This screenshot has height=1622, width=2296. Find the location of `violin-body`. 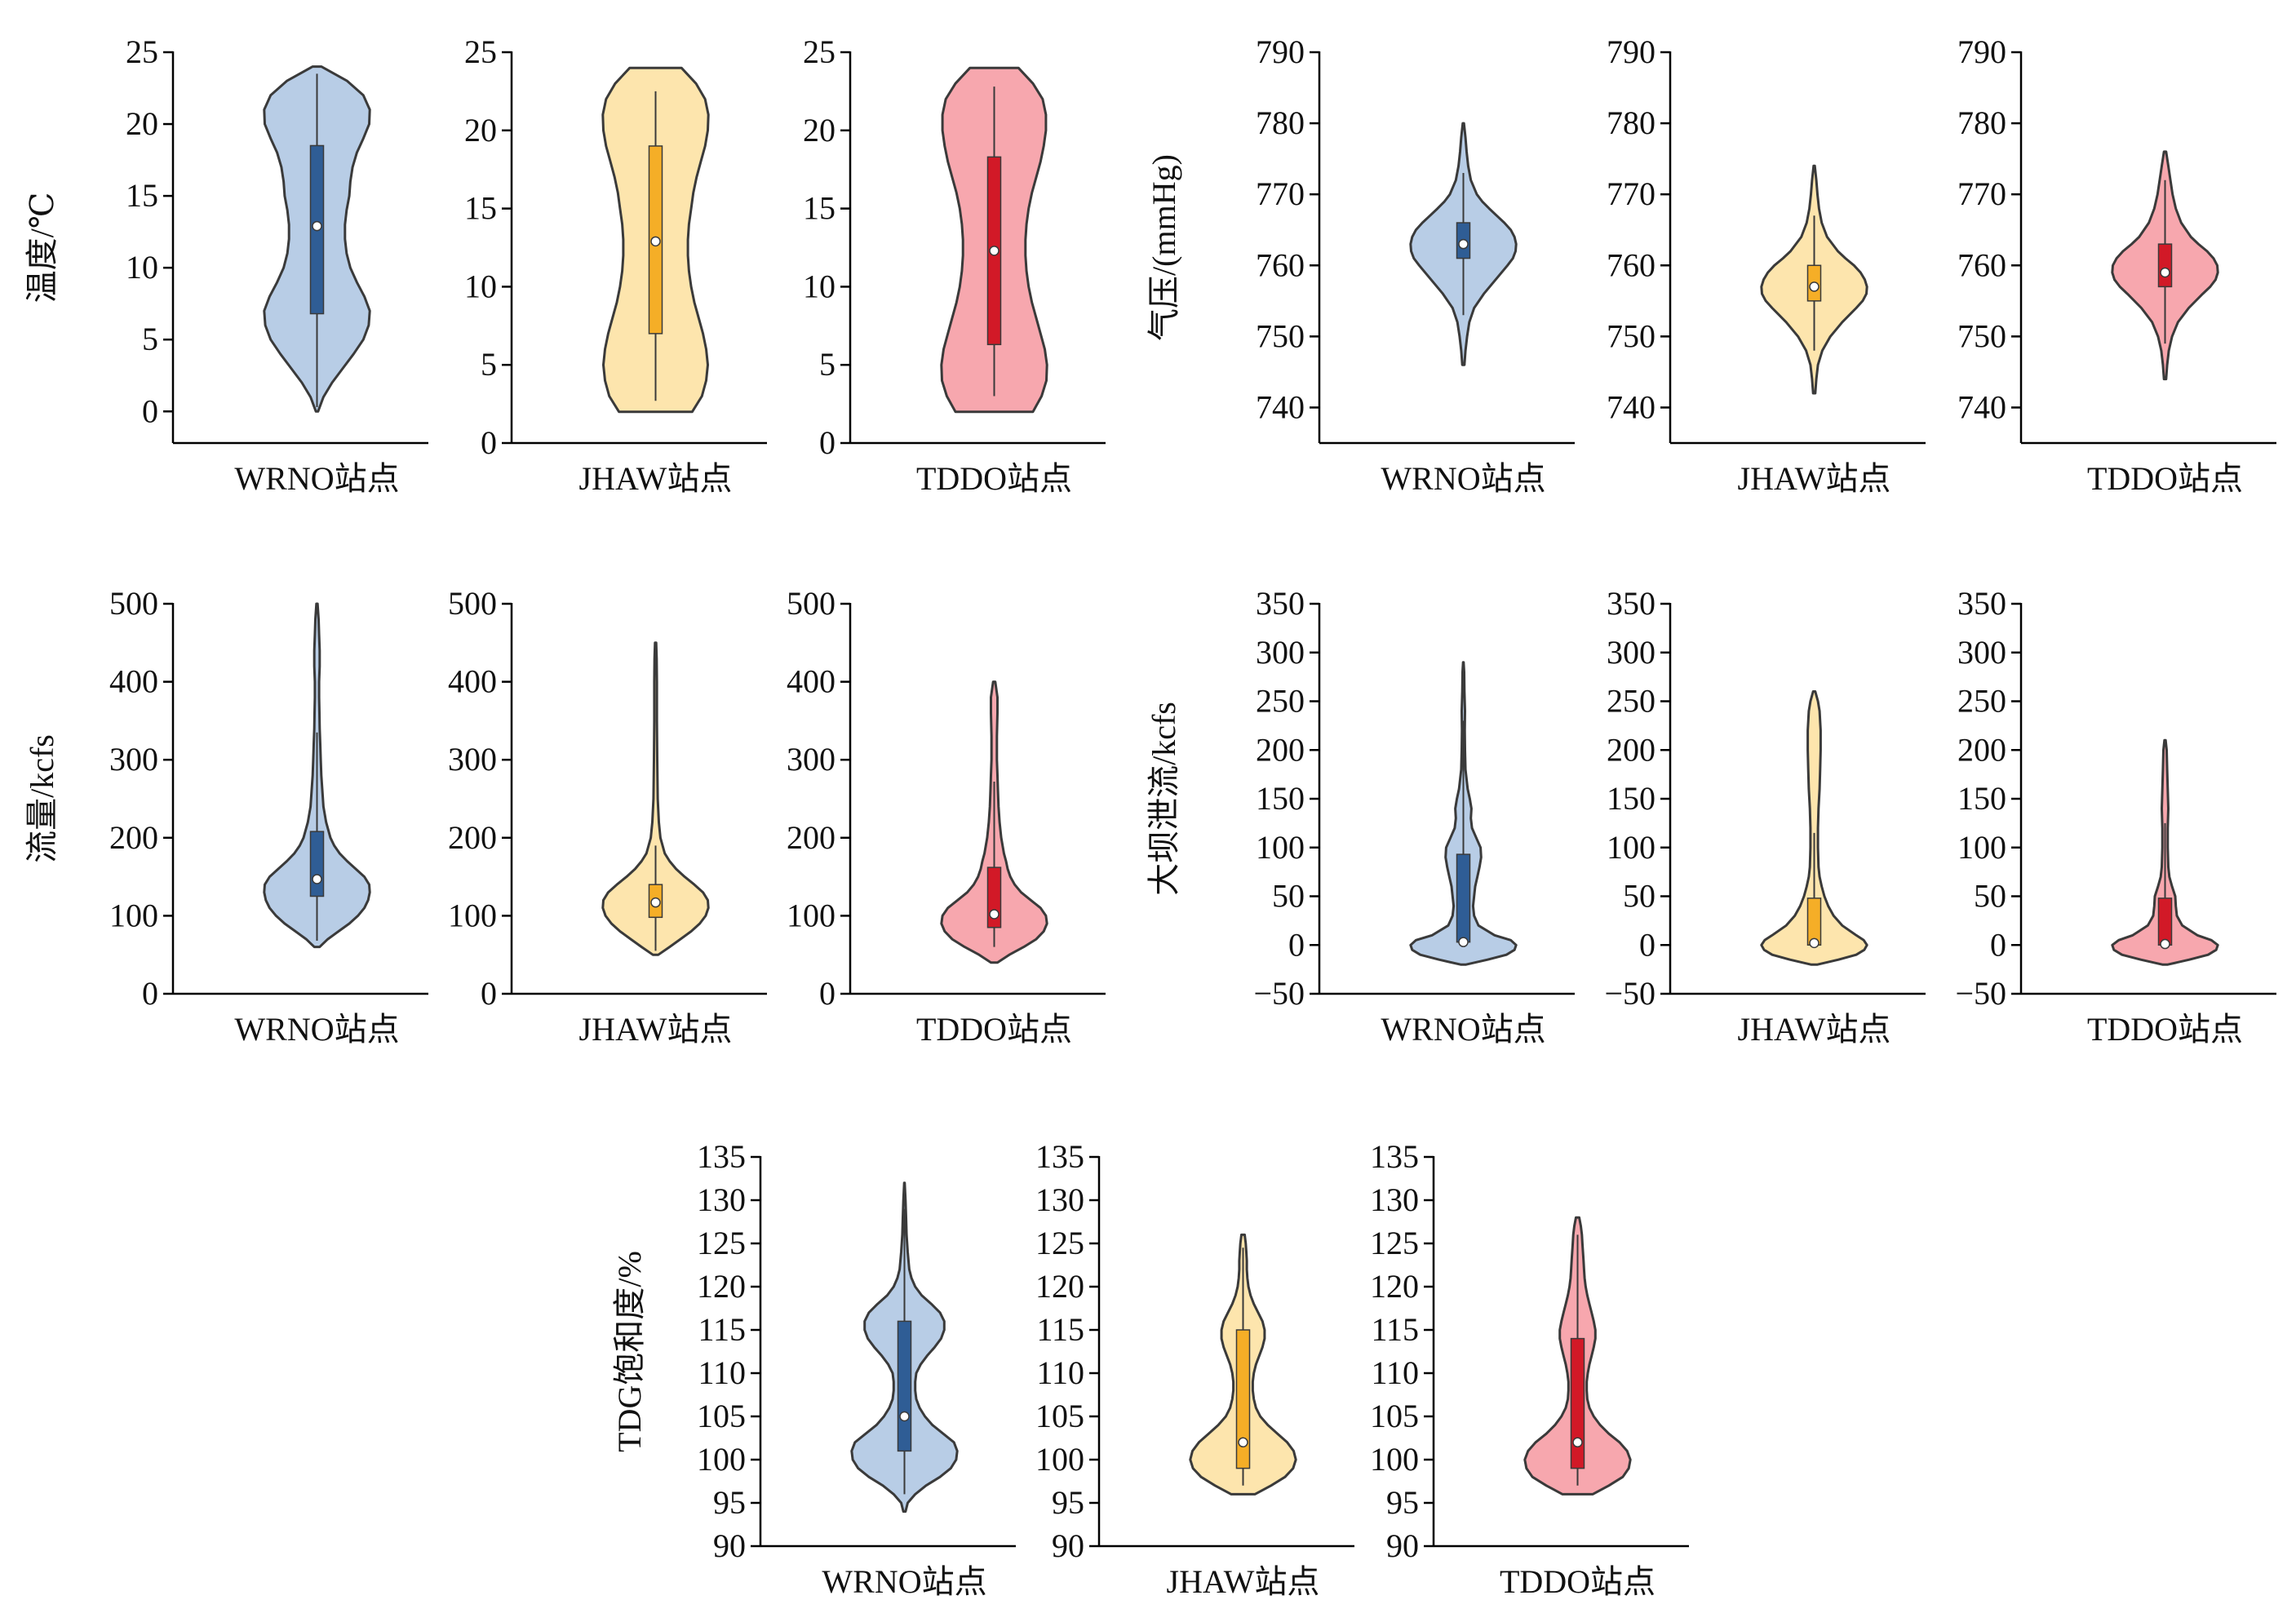

violin-body is located at coordinates (1814, 828).